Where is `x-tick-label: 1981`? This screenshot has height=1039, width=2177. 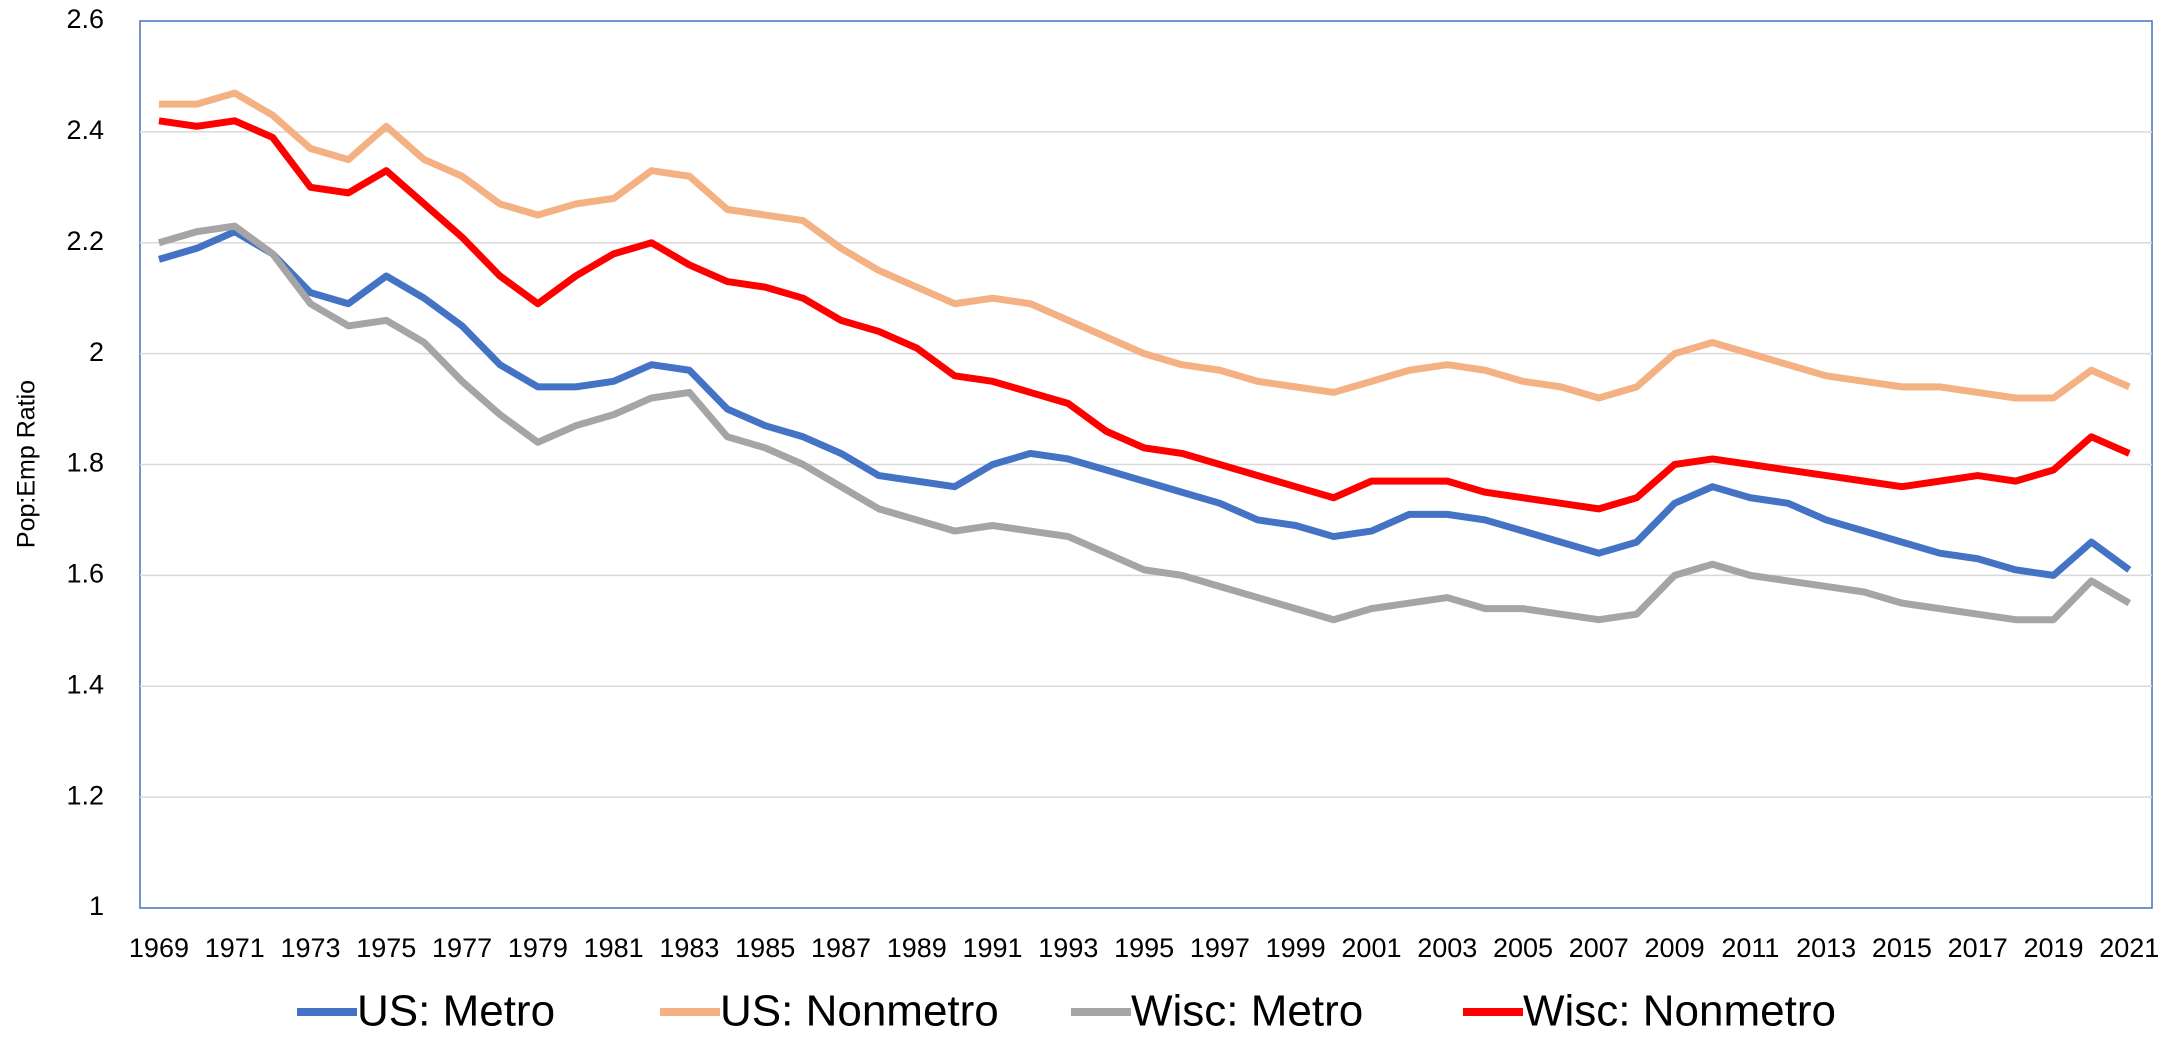
x-tick-label: 1981 is located at coordinates (614, 948).